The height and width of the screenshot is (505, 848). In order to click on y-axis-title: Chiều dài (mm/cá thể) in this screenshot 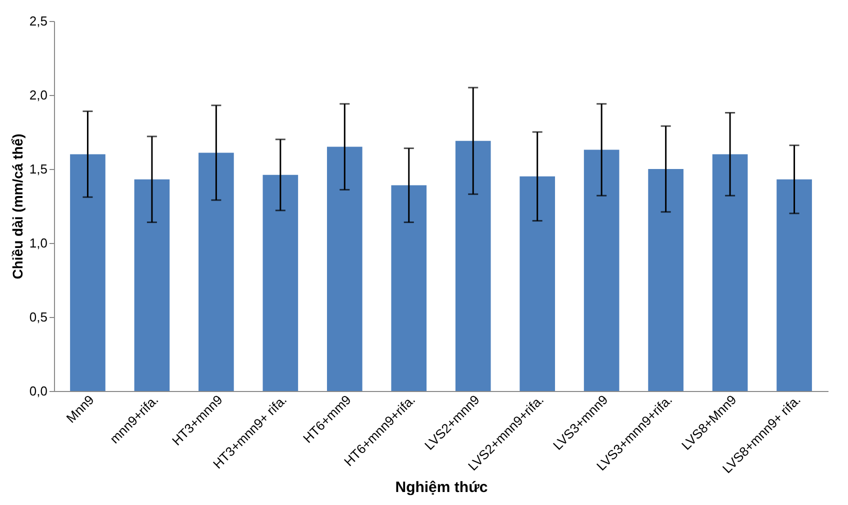, I will do `click(17, 207)`.